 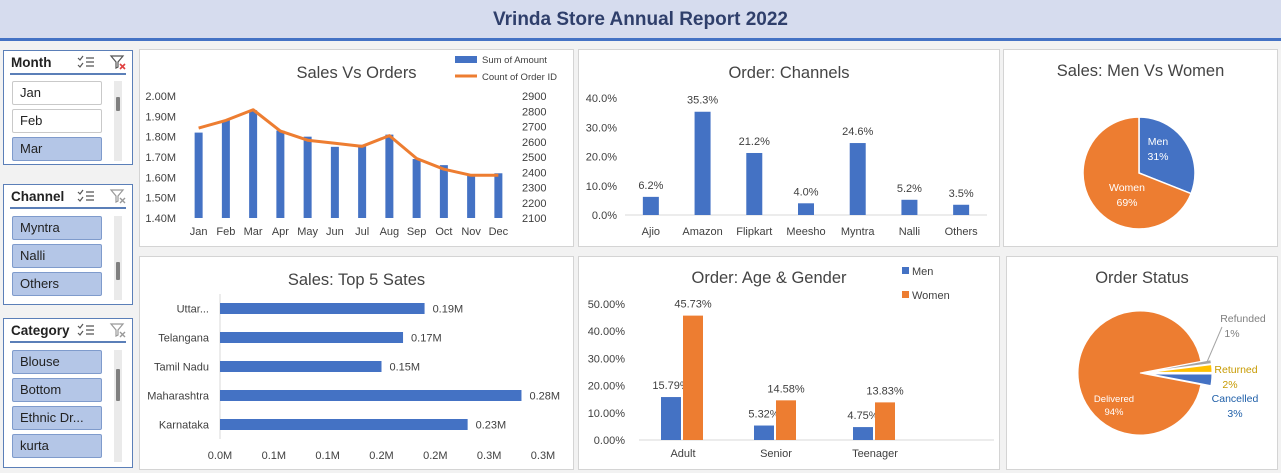 What do you see at coordinates (544, 397) in the screenshot?
I see `data-label: 0.28M` at bounding box center [544, 397].